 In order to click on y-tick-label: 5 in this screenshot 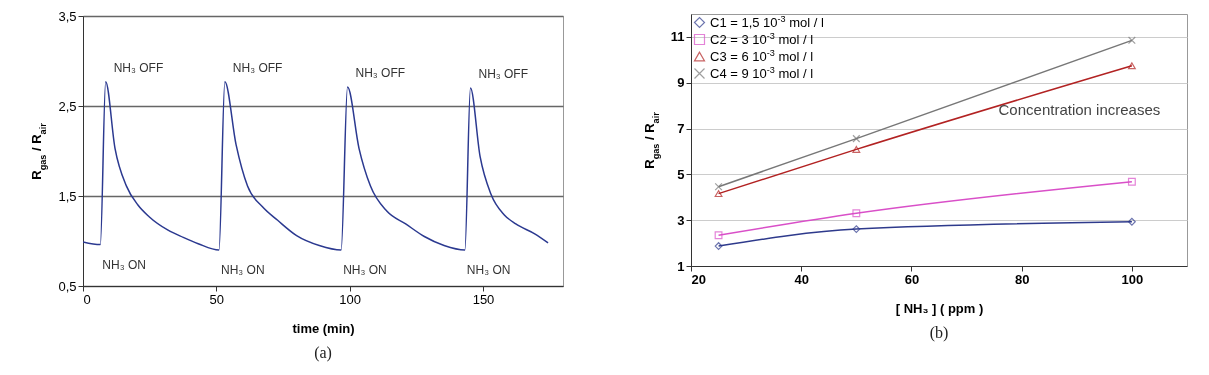, I will do `click(681, 174)`.